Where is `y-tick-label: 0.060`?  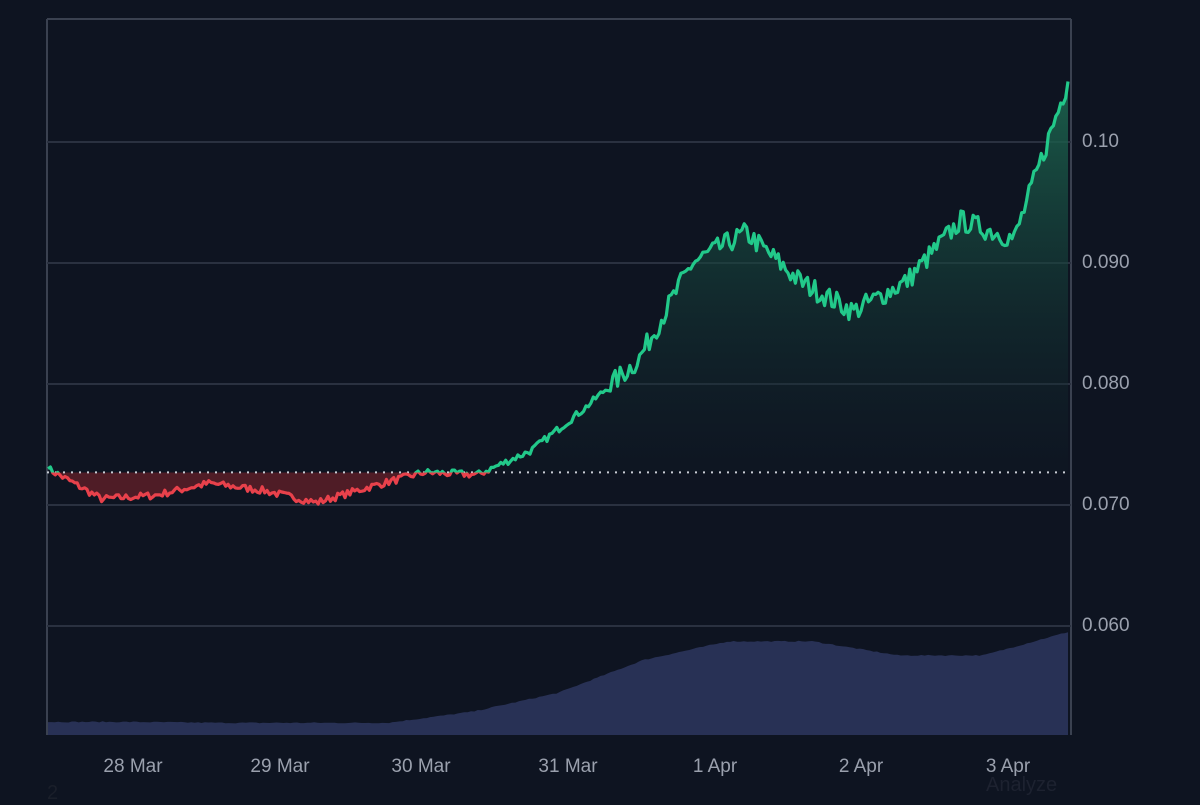 y-tick-label: 0.060 is located at coordinates (1106, 625).